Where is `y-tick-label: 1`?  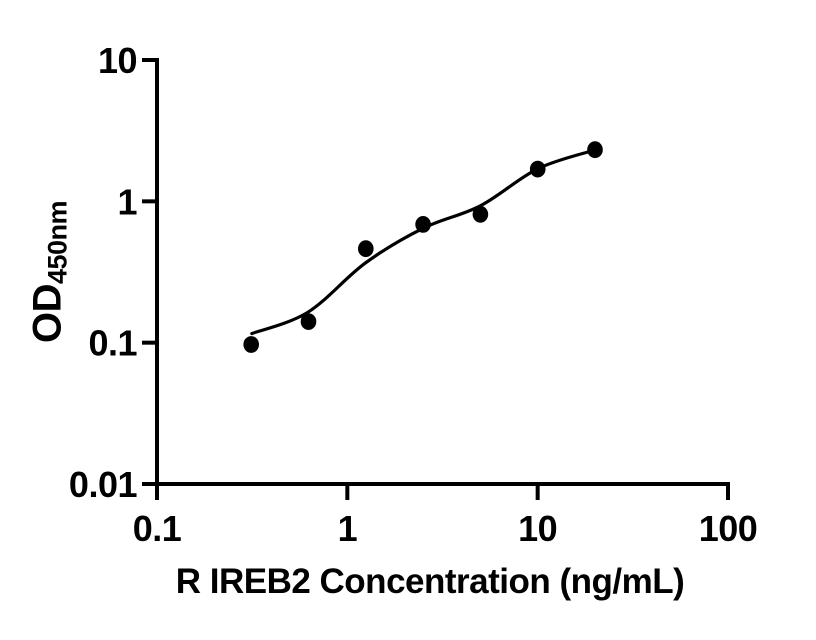 y-tick-label: 1 is located at coordinates (127, 201).